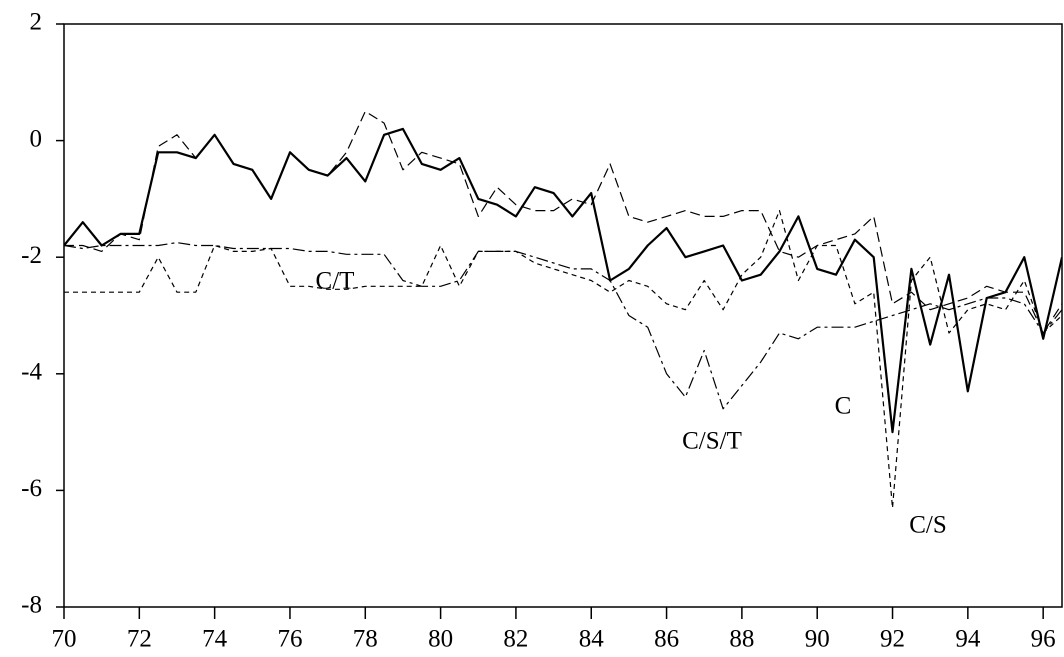  What do you see at coordinates (31, 372) in the screenshot?
I see `y-tick-label: -4` at bounding box center [31, 372].